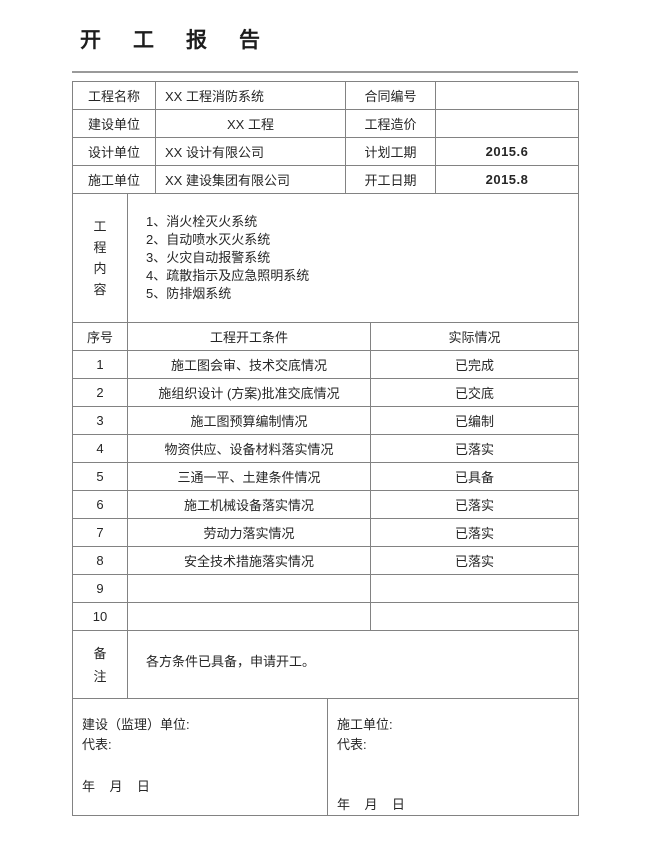 Image resolution: width=655 pixels, height=844 pixels. What do you see at coordinates (208, 239) in the screenshot?
I see `content-item: 2、自动喷水灭火系统` at bounding box center [208, 239].